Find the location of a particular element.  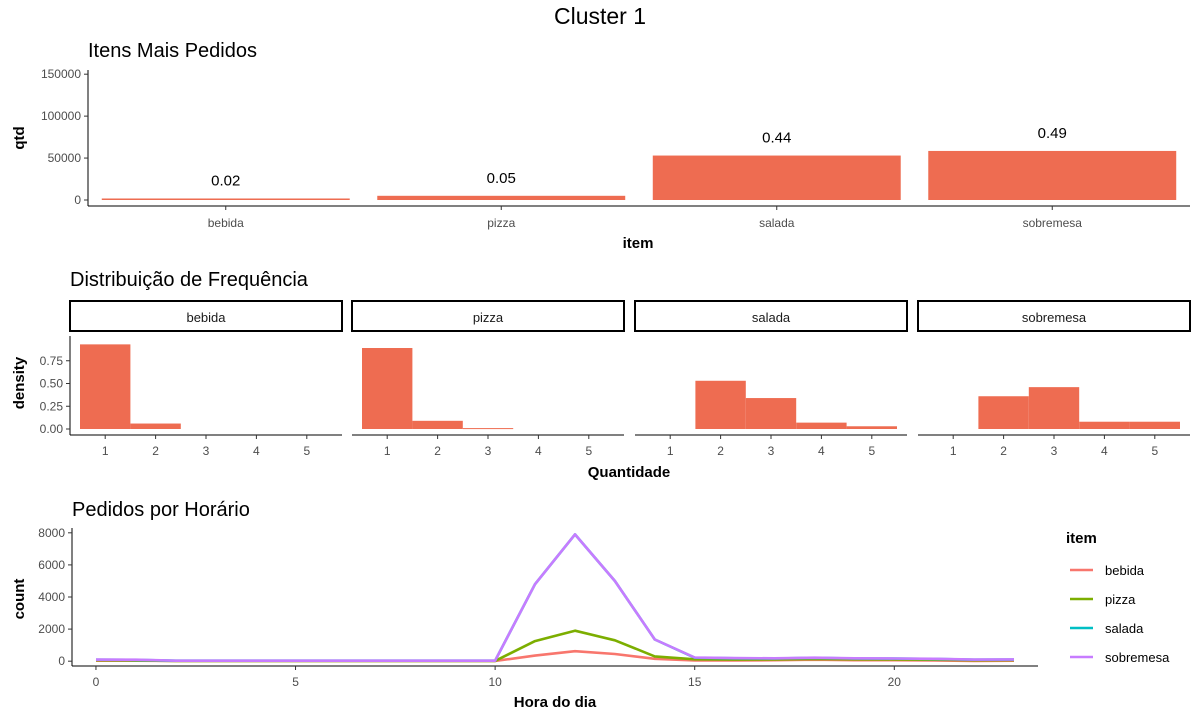

hourly-x-tick-label: 0 is located at coordinates (96, 682).